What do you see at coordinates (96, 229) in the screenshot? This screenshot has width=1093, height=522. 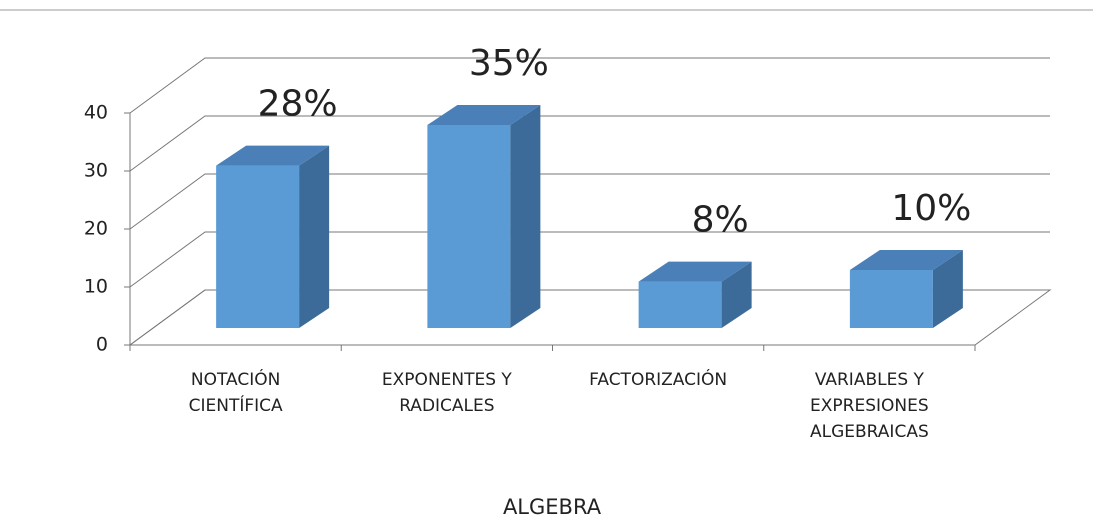 I see `y-tick-label: 20` at bounding box center [96, 229].